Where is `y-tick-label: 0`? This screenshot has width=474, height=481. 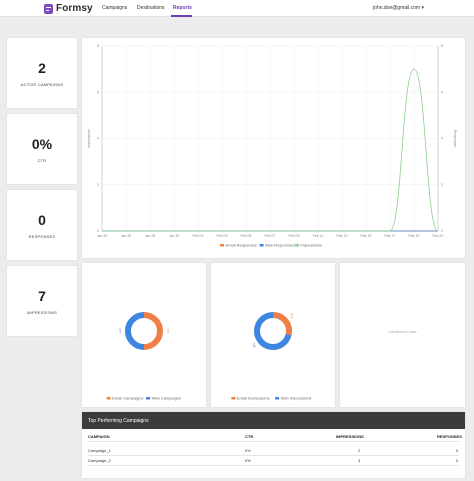 y-tick-label: 0 is located at coordinates (98, 231).